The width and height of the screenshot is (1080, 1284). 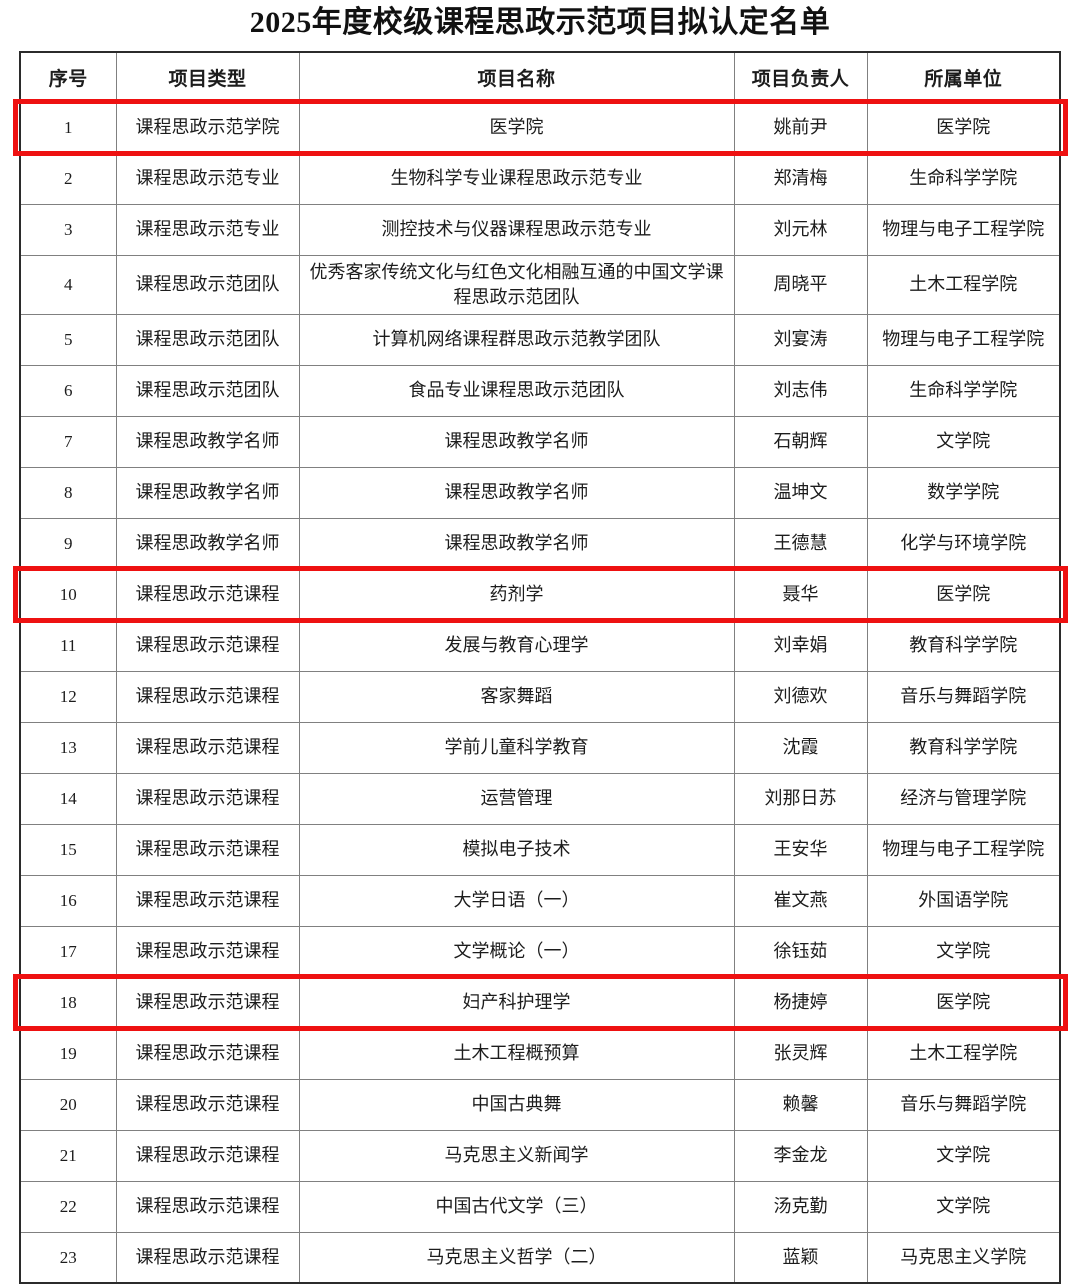 What do you see at coordinates (68, 441) in the screenshot?
I see `cell-seq: 7` at bounding box center [68, 441].